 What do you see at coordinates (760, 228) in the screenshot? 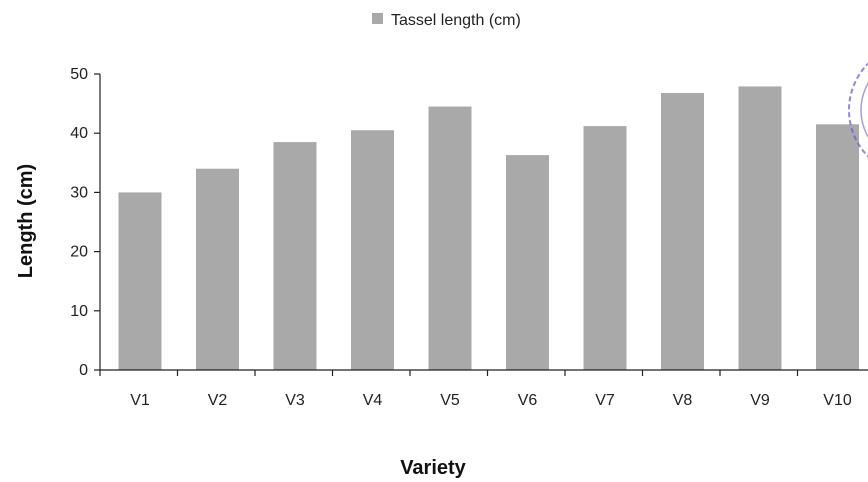
I see `bar-v9` at bounding box center [760, 228].